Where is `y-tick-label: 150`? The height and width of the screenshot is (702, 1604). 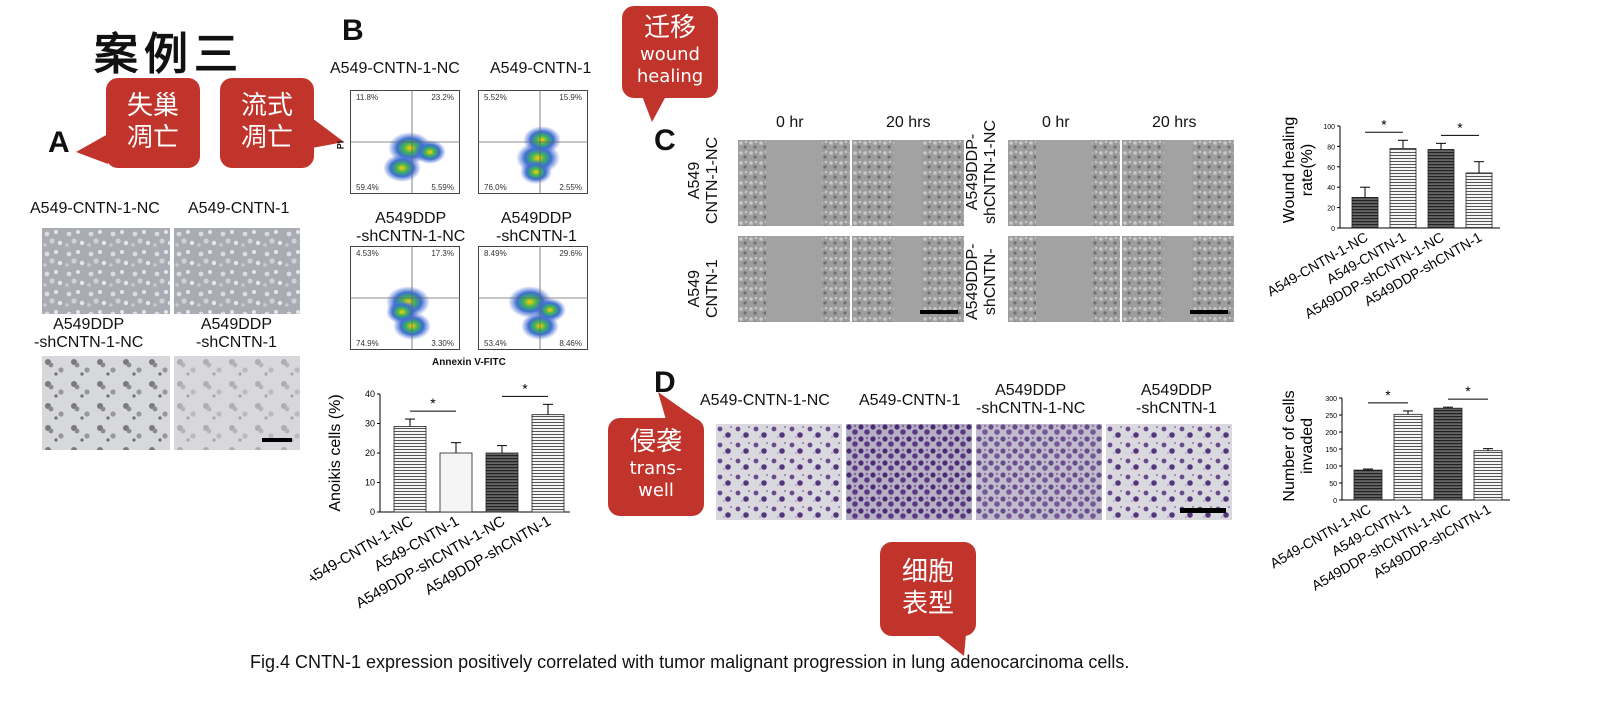
y-tick-label: 150 is located at coordinates (1331, 450).